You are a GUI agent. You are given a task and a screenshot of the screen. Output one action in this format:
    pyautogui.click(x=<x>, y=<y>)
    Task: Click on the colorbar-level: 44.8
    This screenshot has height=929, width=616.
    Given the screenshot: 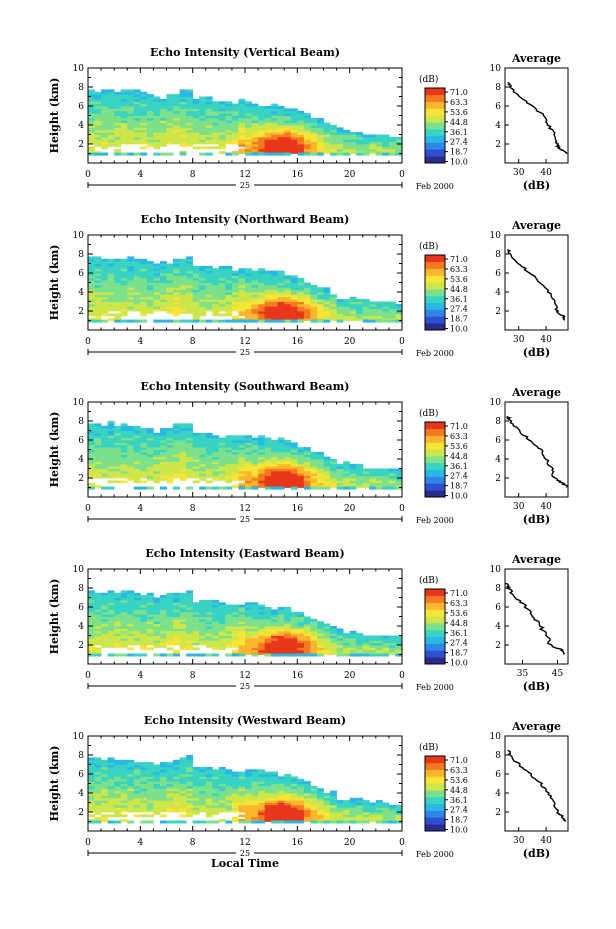 What is the action you would take?
    pyautogui.click(x=459, y=122)
    